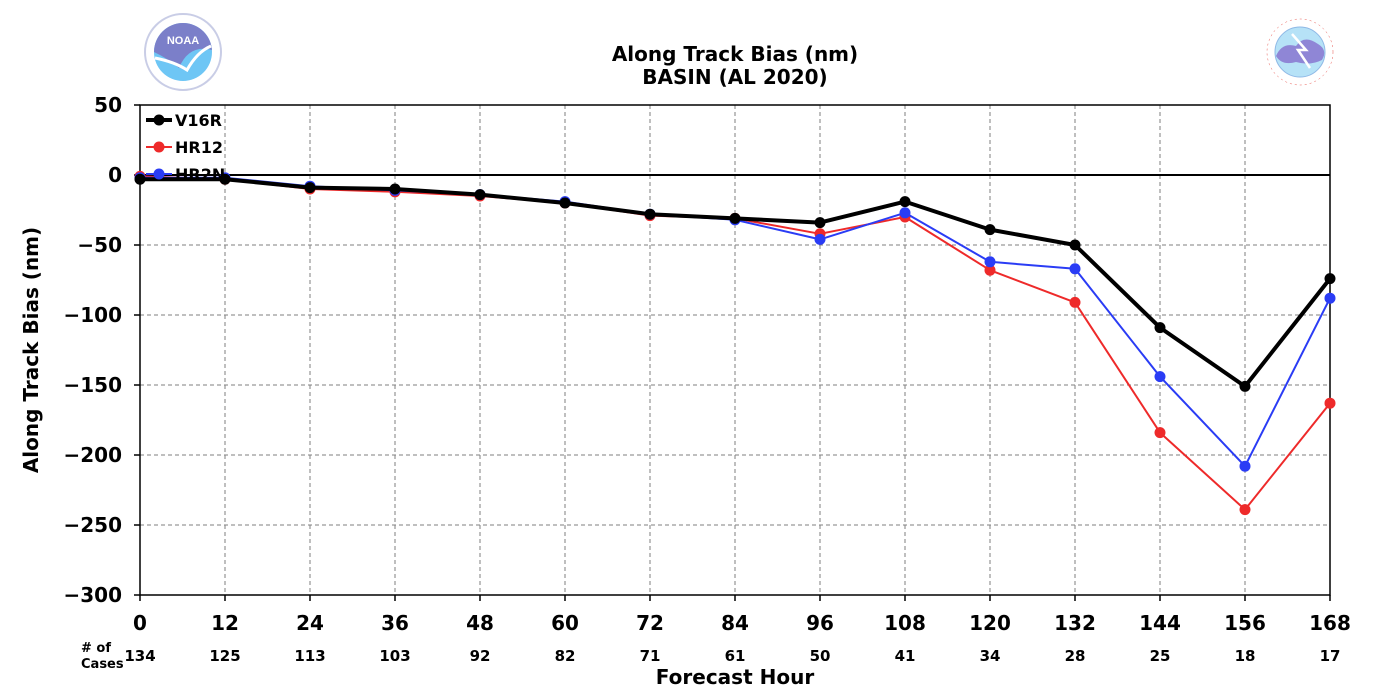  I want to click on legend-item-v16r: V16R, so click(184, 120).